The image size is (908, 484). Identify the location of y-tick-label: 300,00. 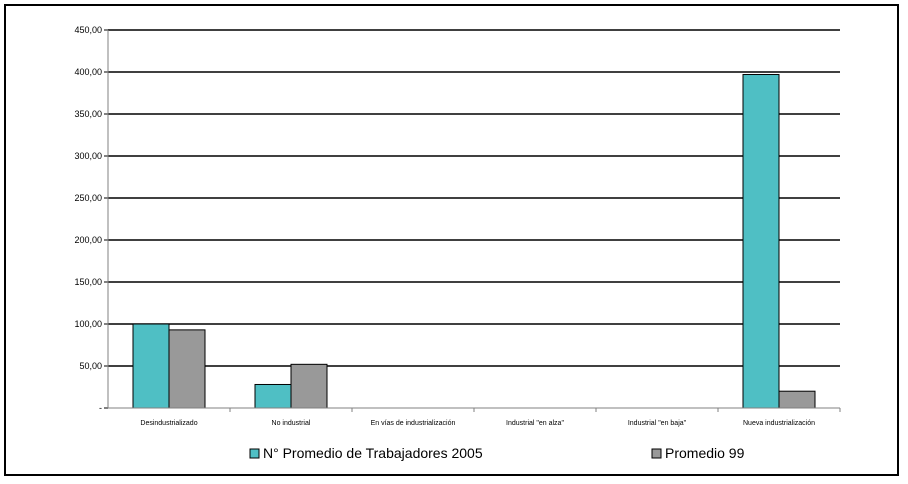
(88, 156).